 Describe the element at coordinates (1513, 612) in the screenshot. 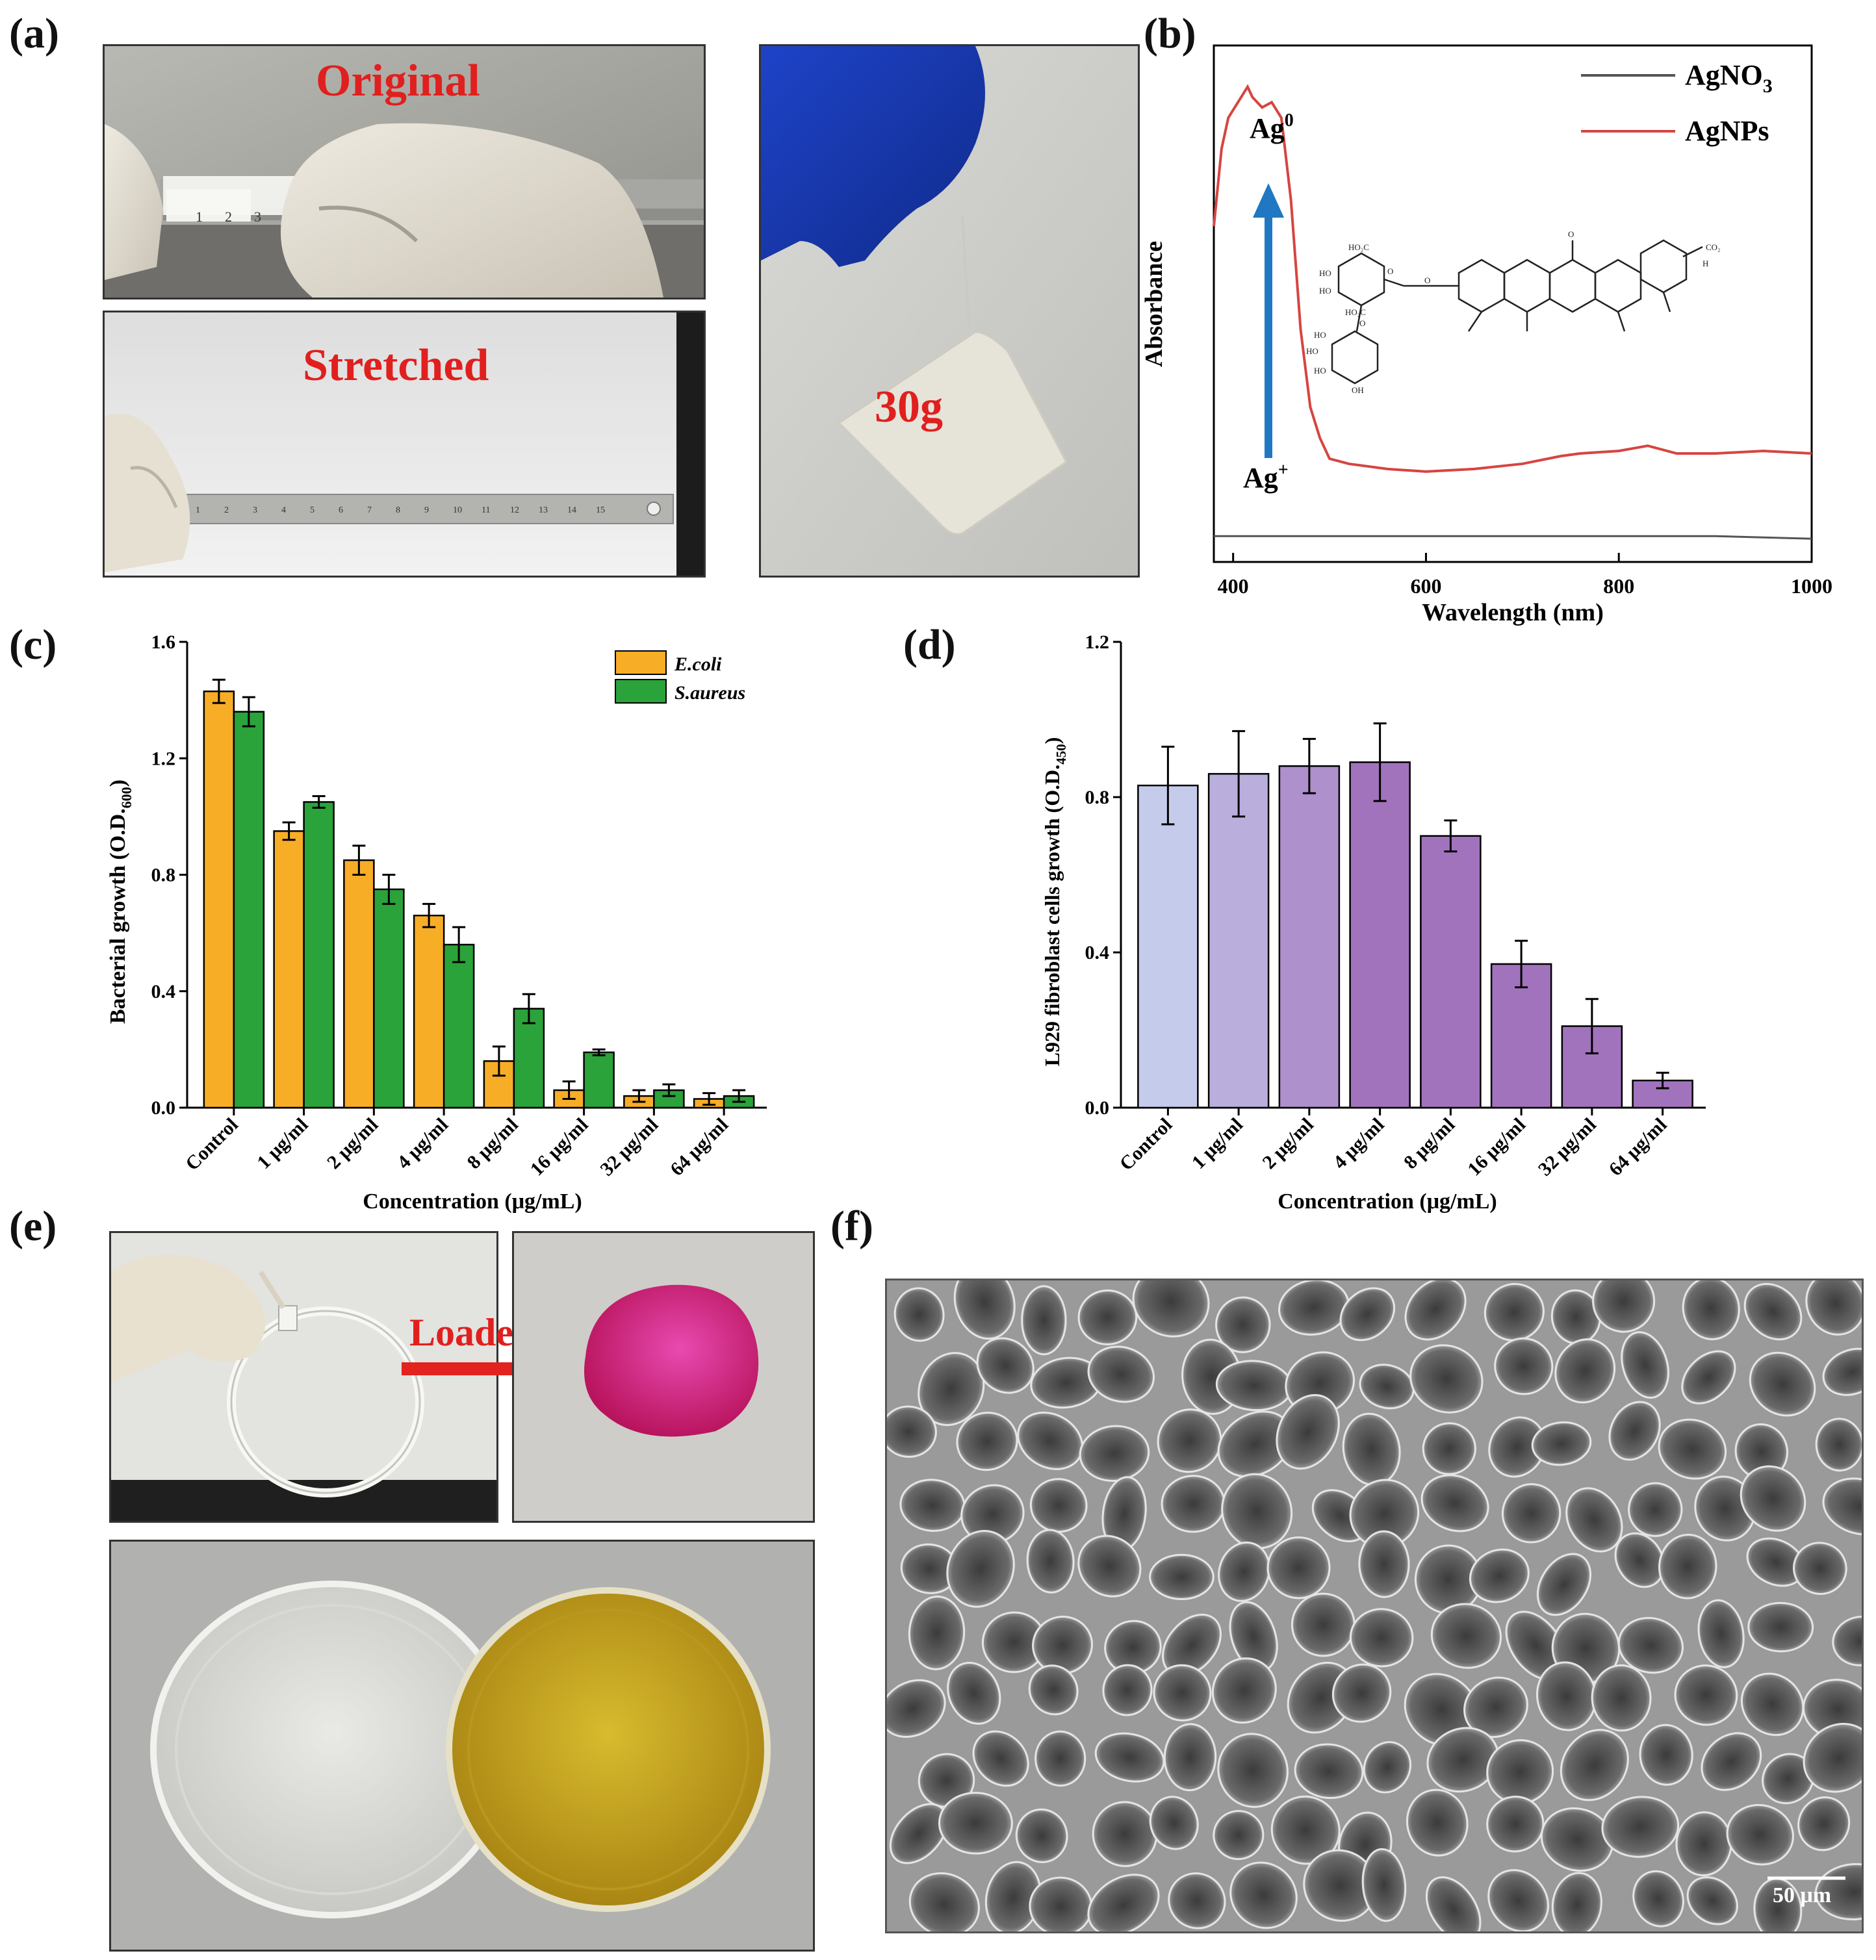

I see `chart-b-xlabel: Wavelength (nm)` at that location.